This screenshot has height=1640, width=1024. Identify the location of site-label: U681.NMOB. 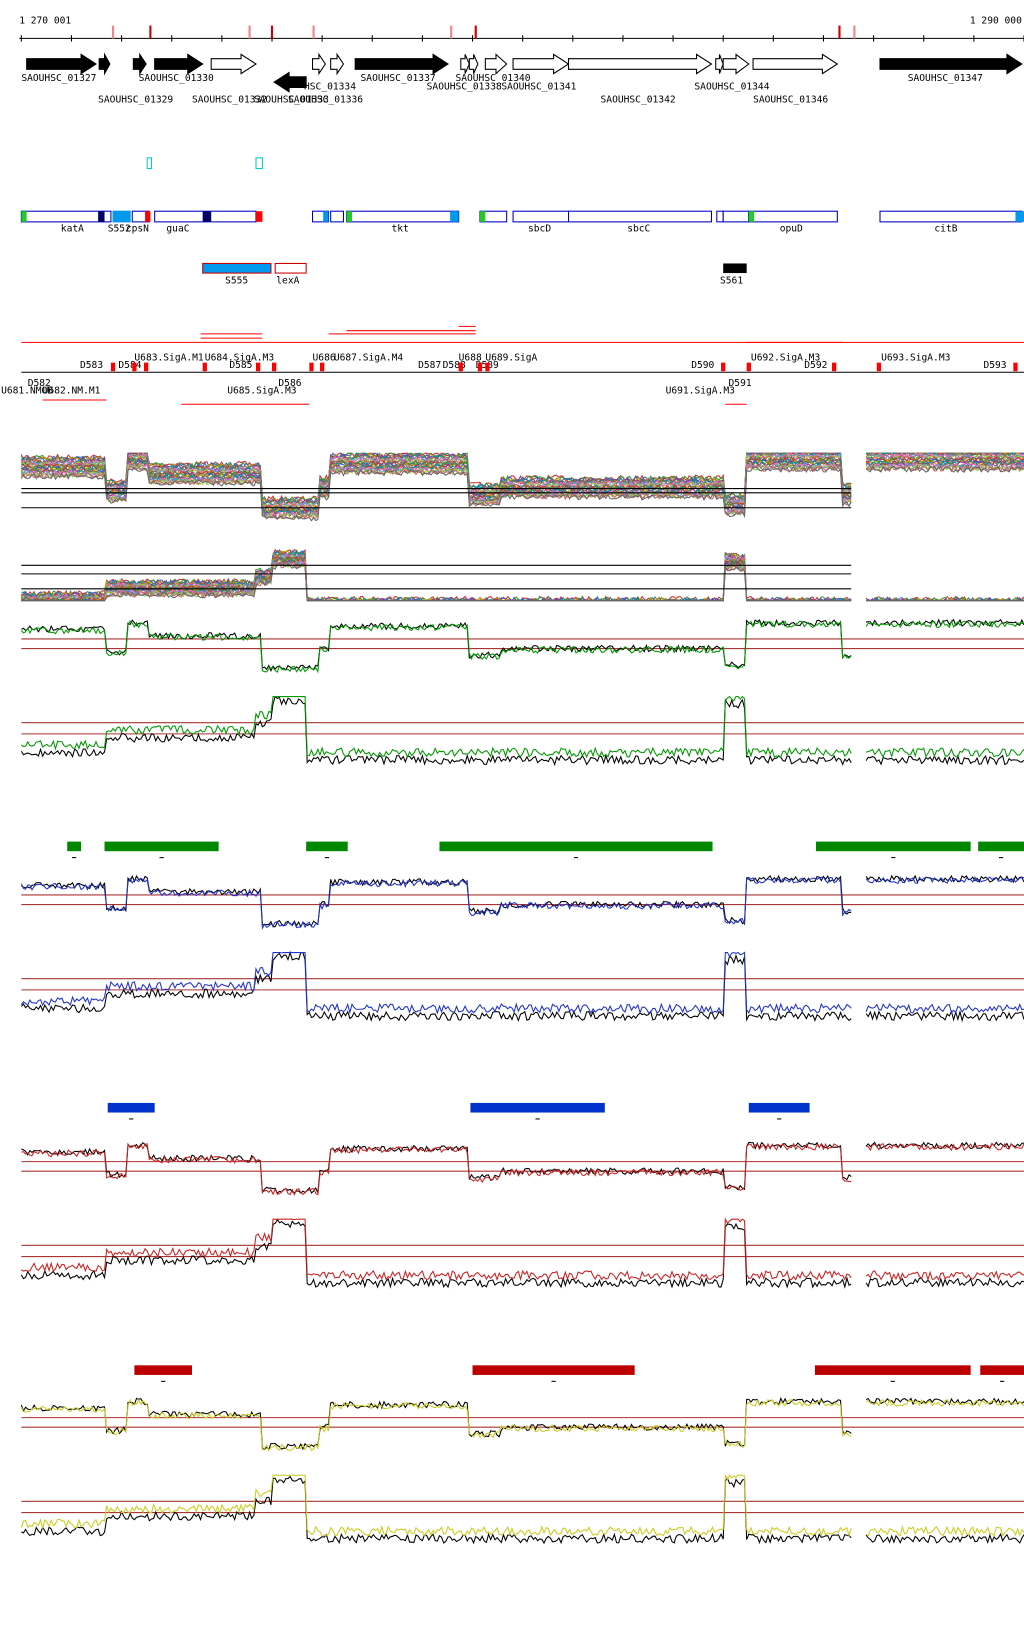
(27, 391).